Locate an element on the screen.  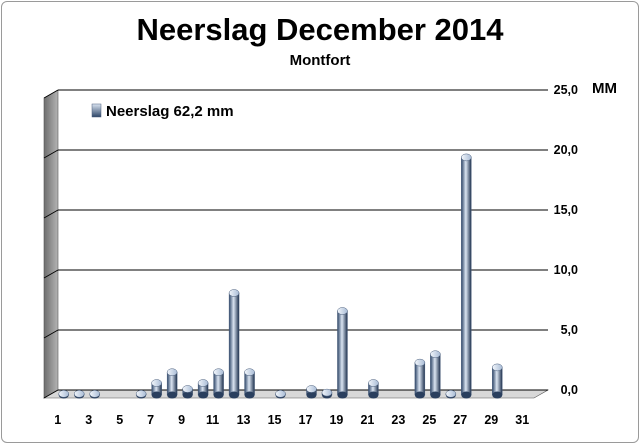
x-tick-label: 29 is located at coordinates (491, 420).